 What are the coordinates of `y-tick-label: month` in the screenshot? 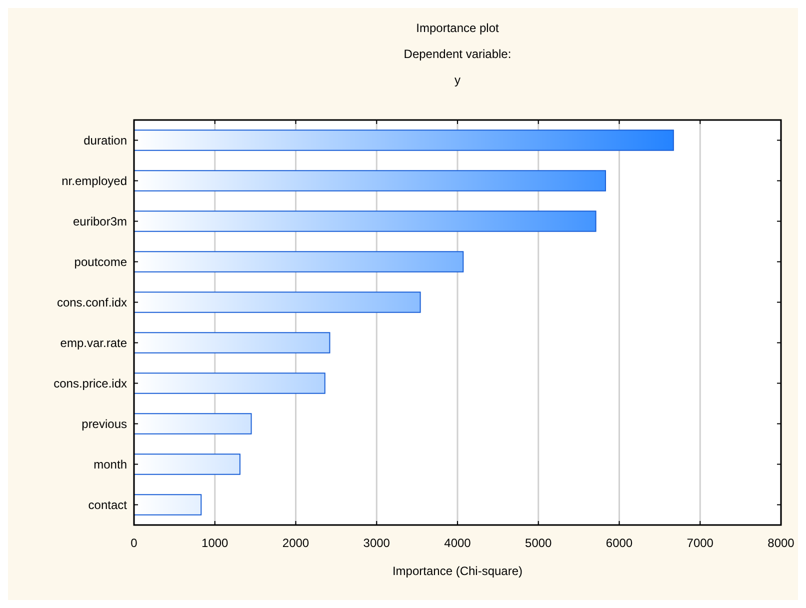 It's located at (110, 464).